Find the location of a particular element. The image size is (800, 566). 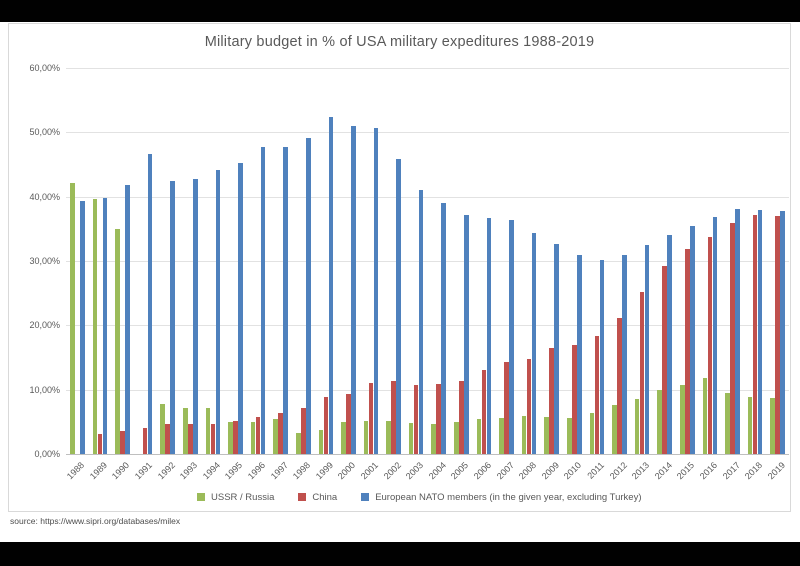

y-axis-label: 40,00% is located at coordinates (44, 196).